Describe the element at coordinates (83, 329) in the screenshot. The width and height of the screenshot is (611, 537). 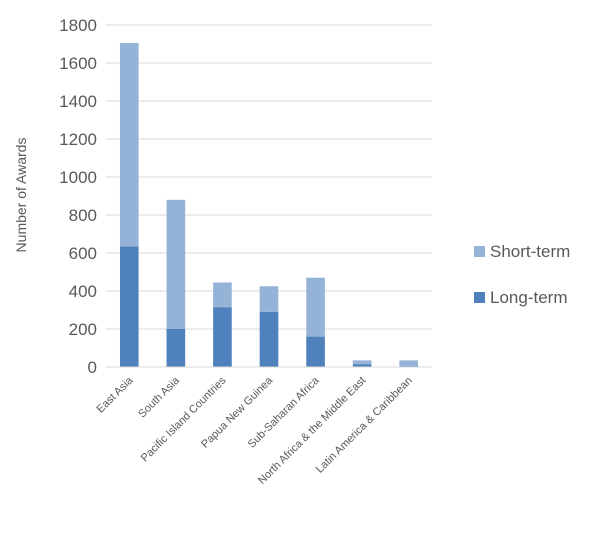
I see `y-tick-label: 200` at that location.